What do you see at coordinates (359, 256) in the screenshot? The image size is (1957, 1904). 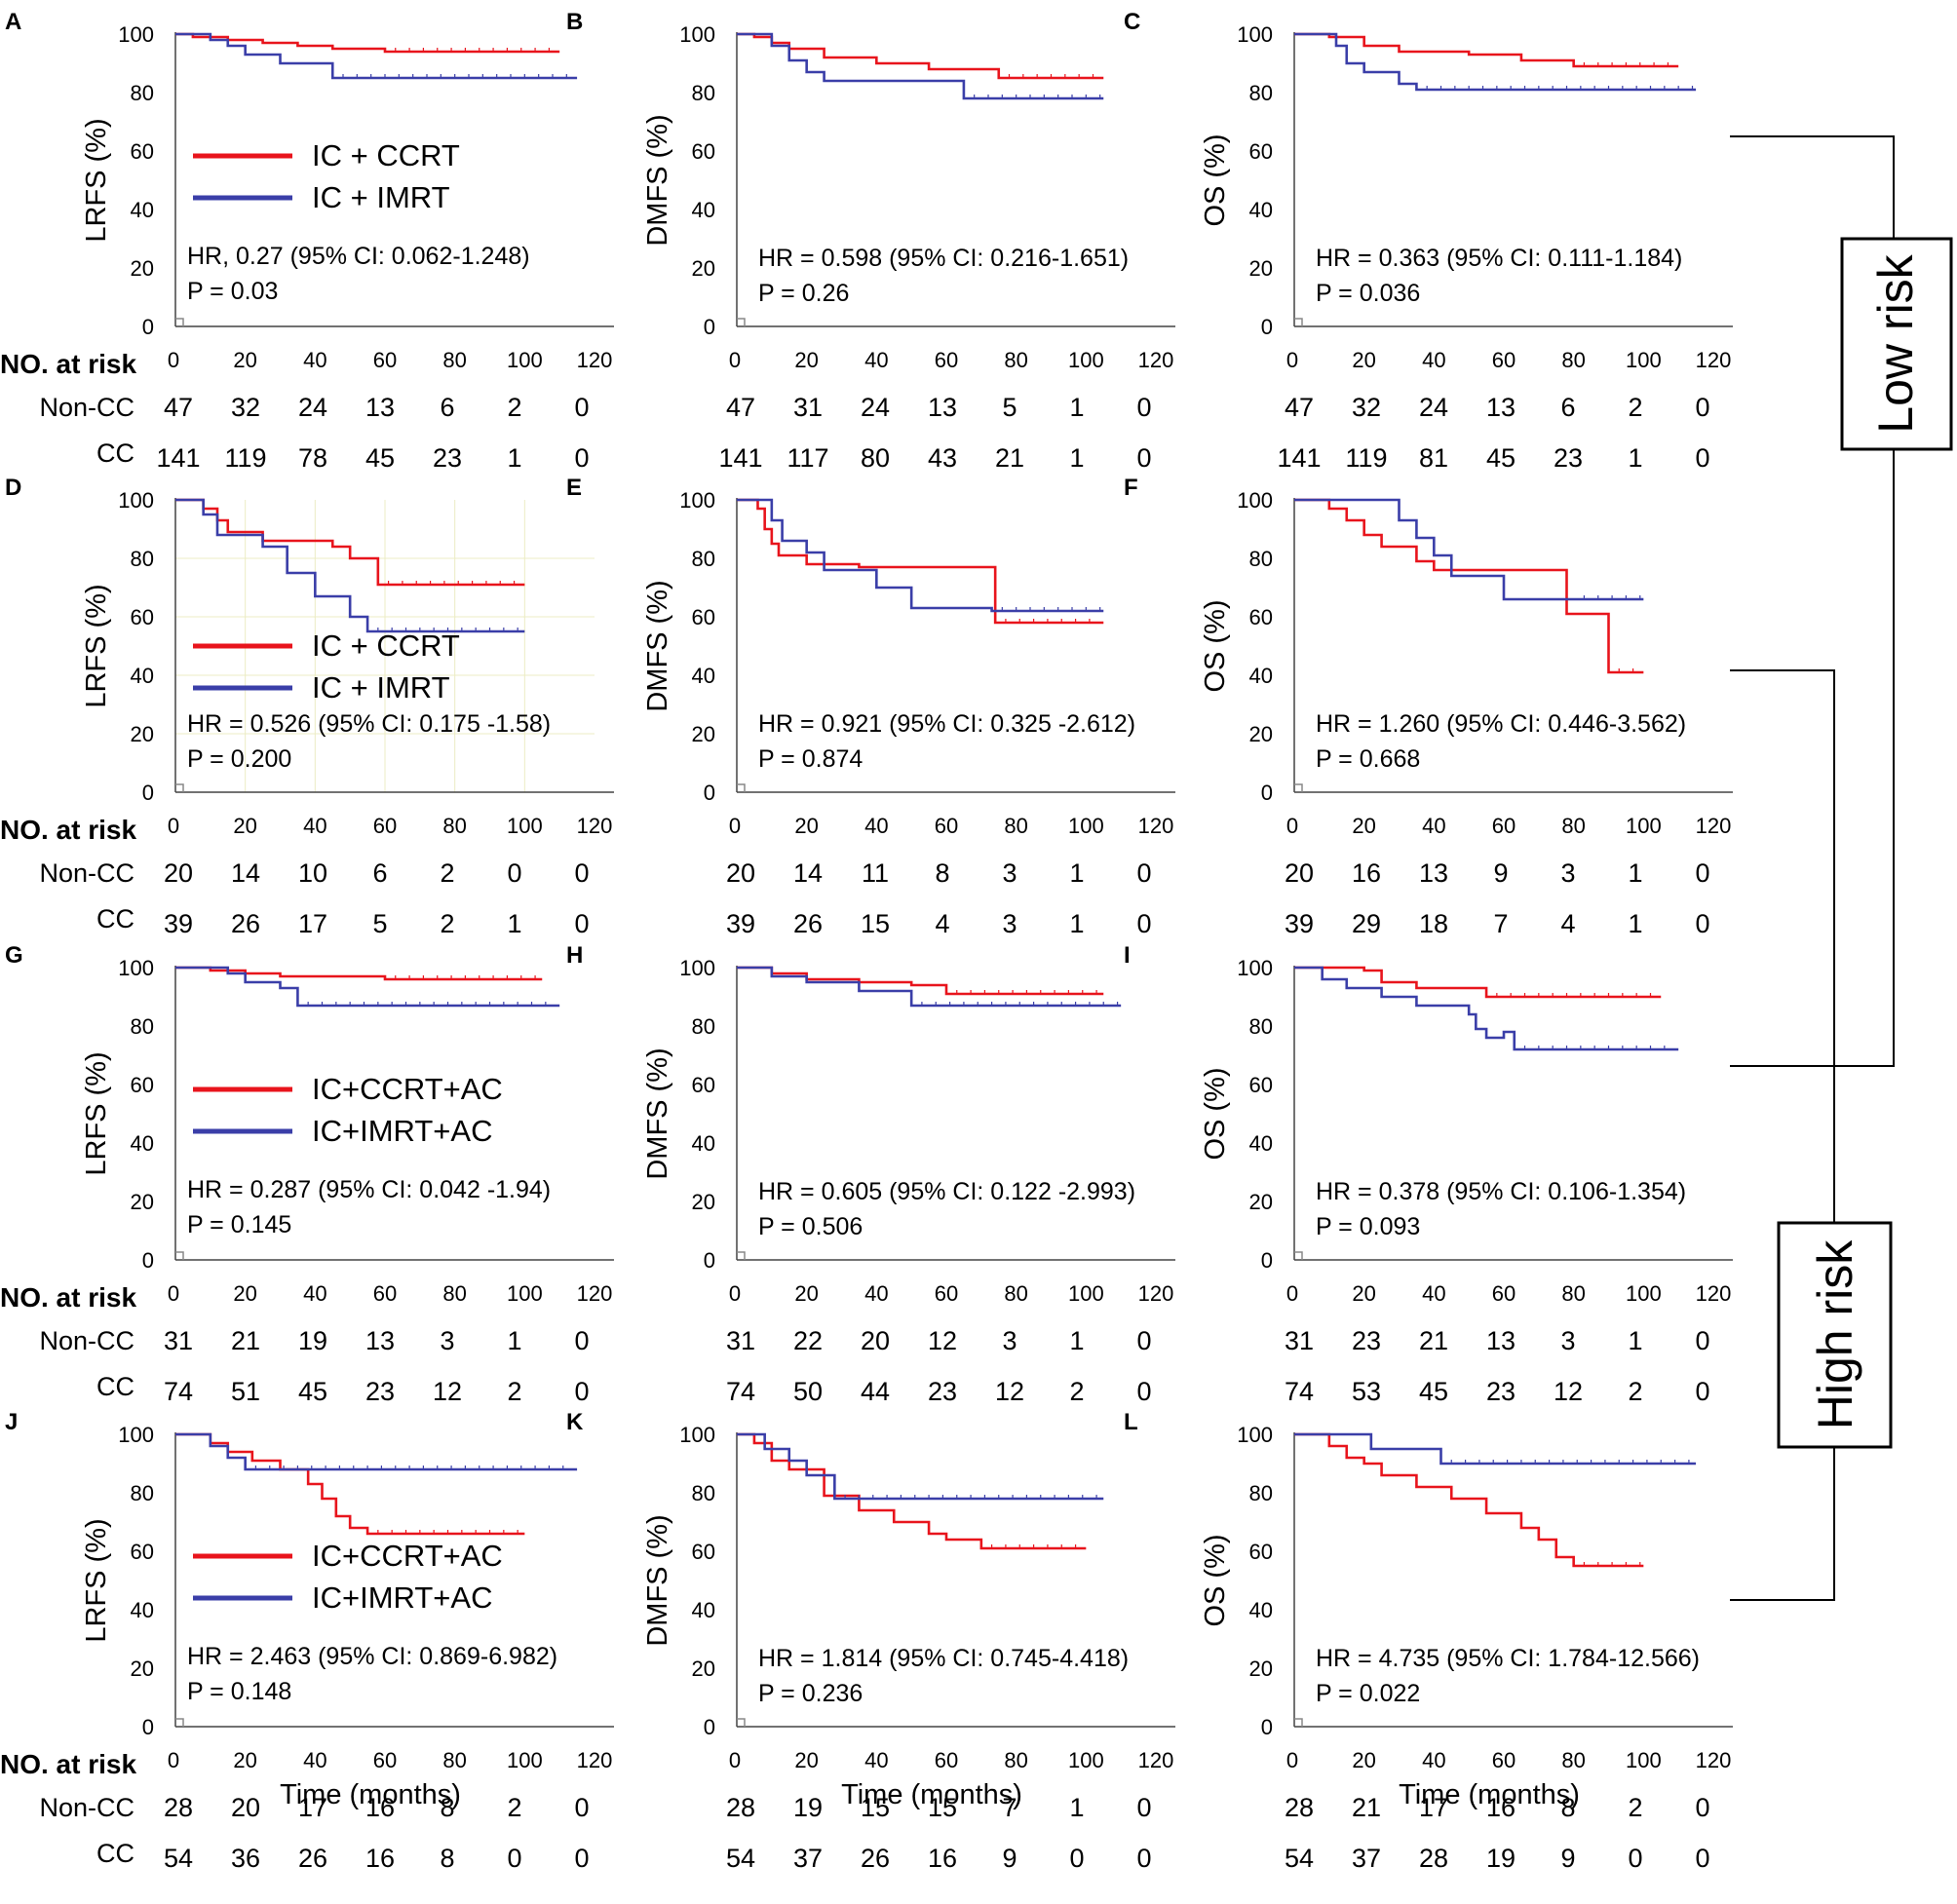 I see `hazard-ratio-text: HR, 0.27 (95% CI: 0.062-1.248)` at bounding box center [359, 256].